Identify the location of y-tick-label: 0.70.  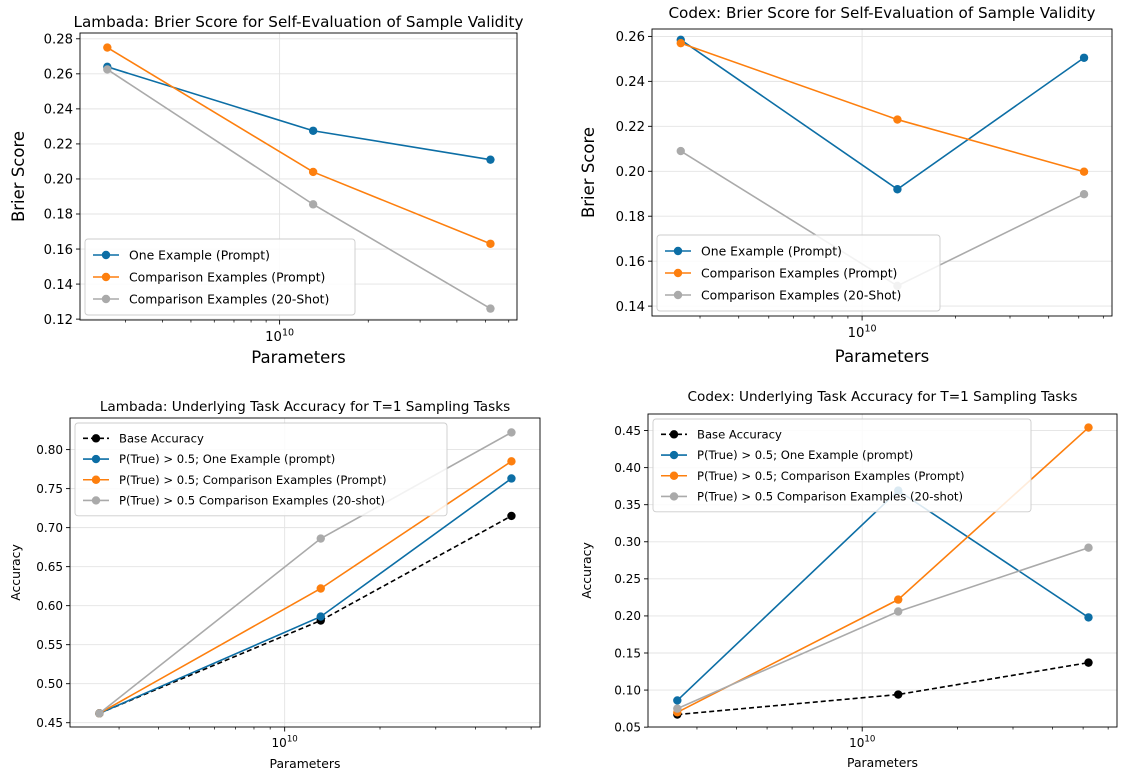
(49, 528).